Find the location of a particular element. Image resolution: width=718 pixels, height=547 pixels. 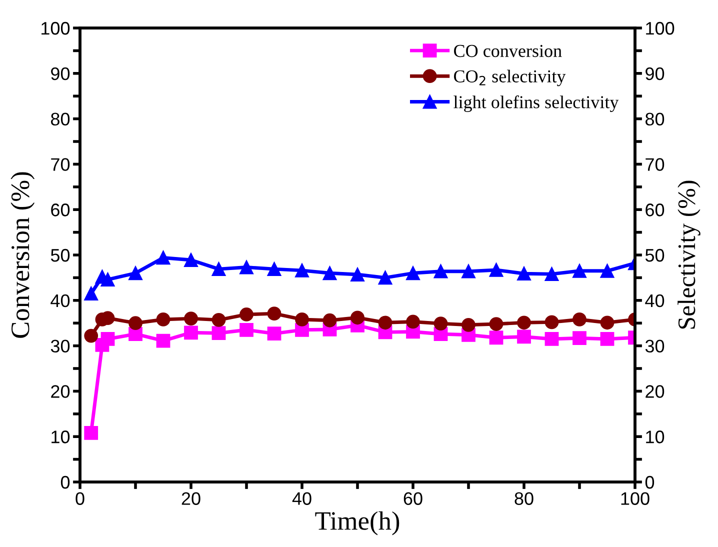

legend-label: light olefins selectivity is located at coordinates (536, 103).